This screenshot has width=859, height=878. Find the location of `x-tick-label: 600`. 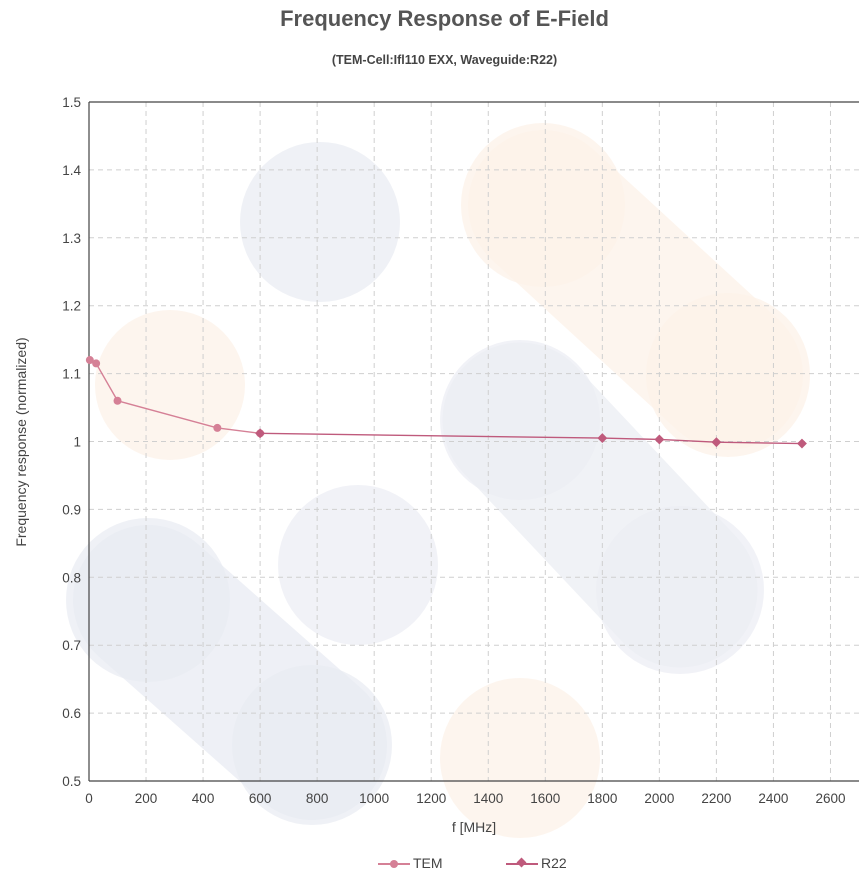

x-tick-label: 600 is located at coordinates (260, 798).